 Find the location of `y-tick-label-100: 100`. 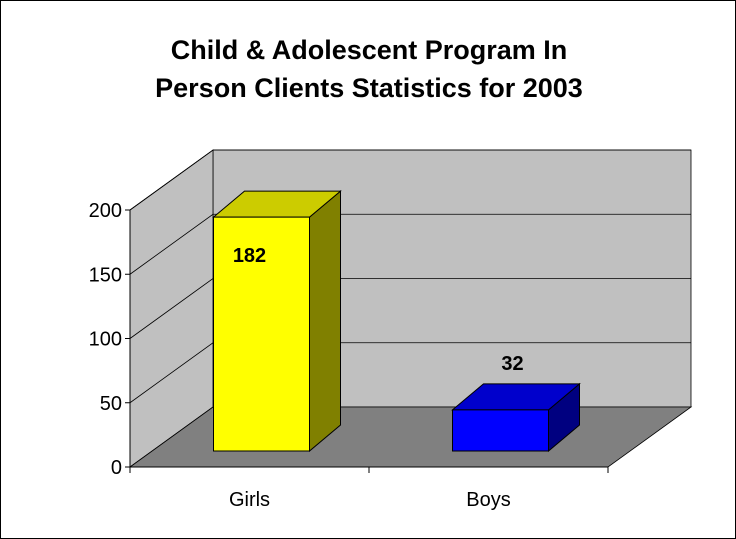

y-tick-label-100: 100 is located at coordinates (105, 340).